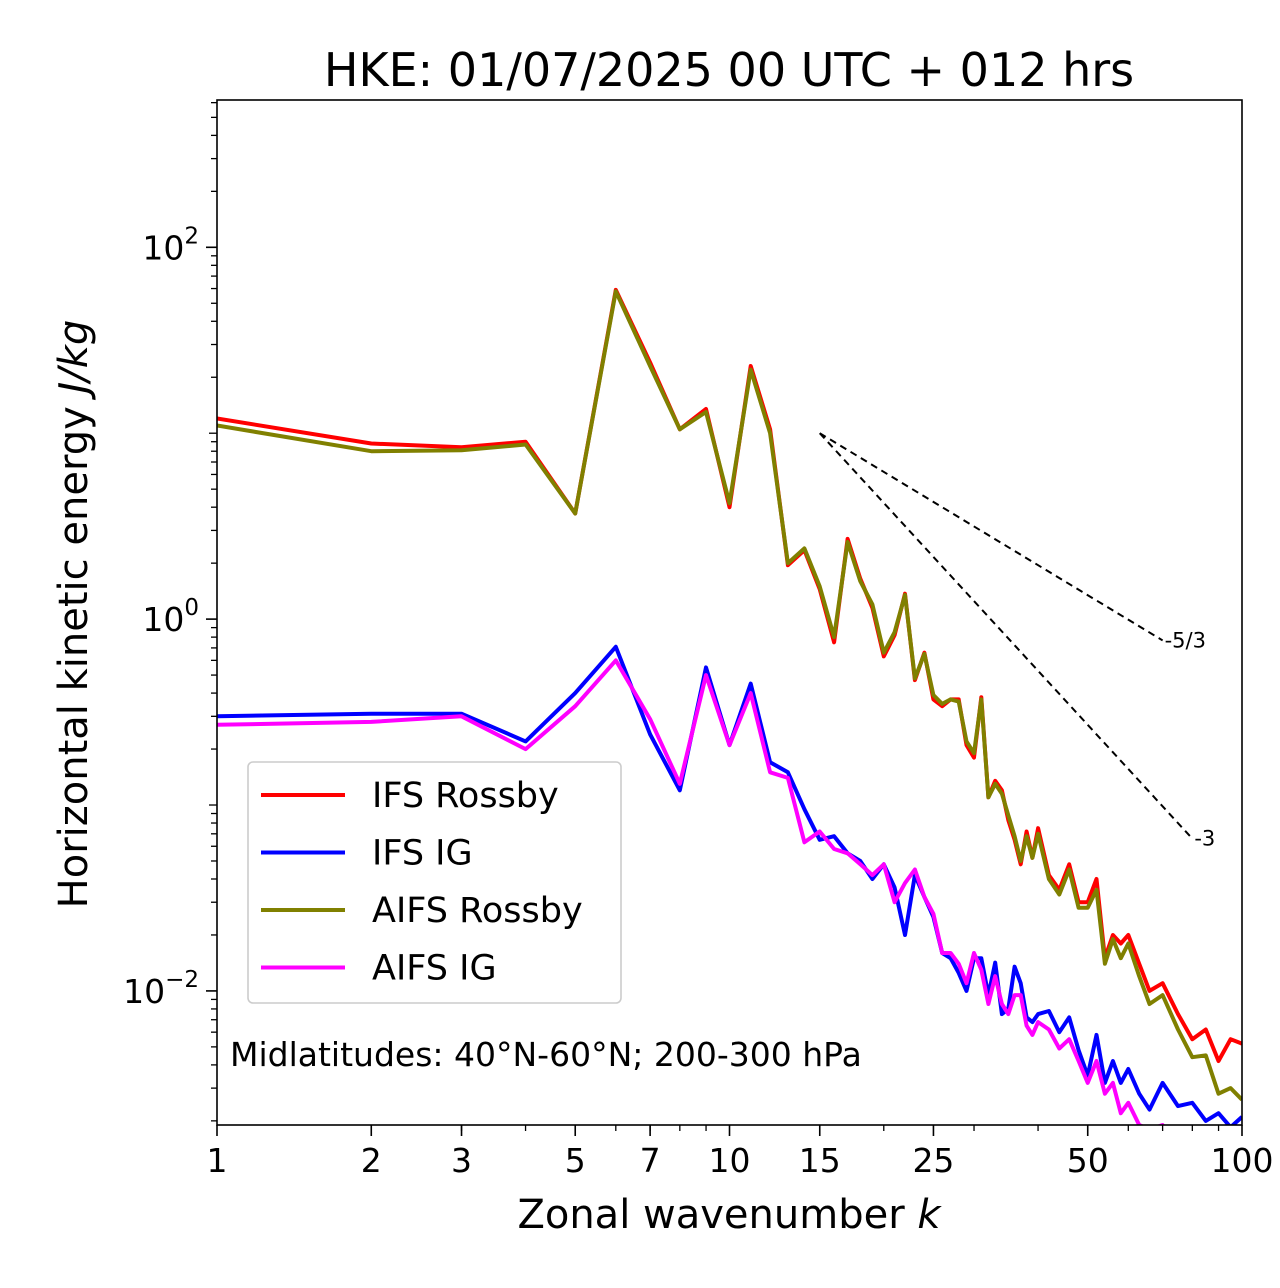 The width and height of the screenshot is (1280, 1288). Describe the element at coordinates (730, 1160) in the screenshot. I see `x-tick-label: 10` at that location.